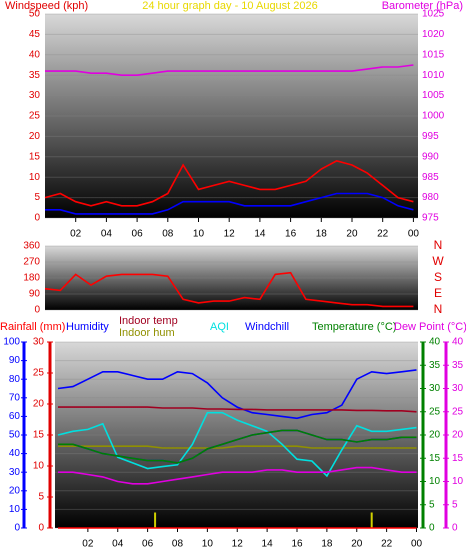 This screenshot has width=466, height=555. I want to click on tick-label: 100, so click(11, 342).